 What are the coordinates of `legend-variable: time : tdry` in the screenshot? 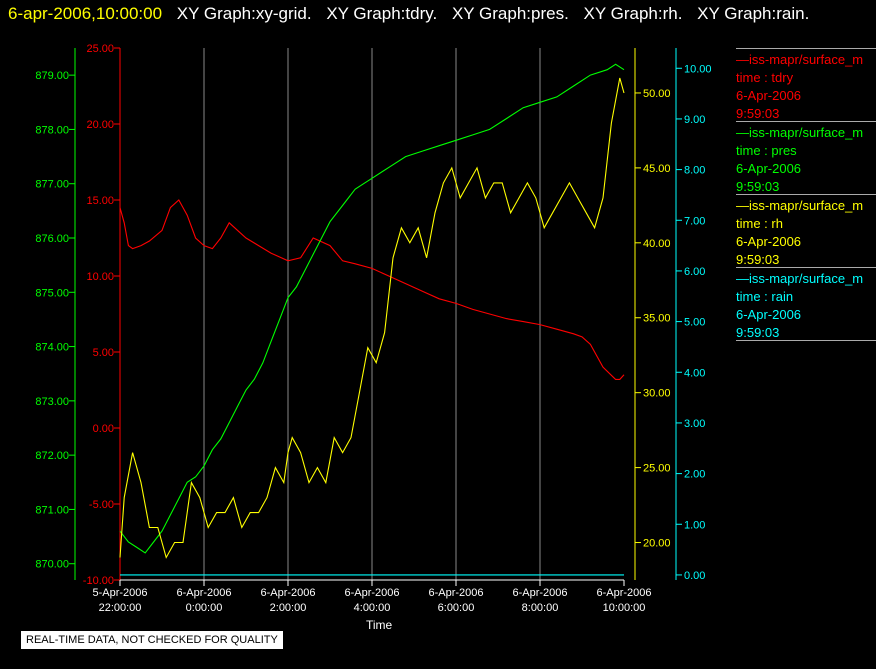 It's located at (765, 77).